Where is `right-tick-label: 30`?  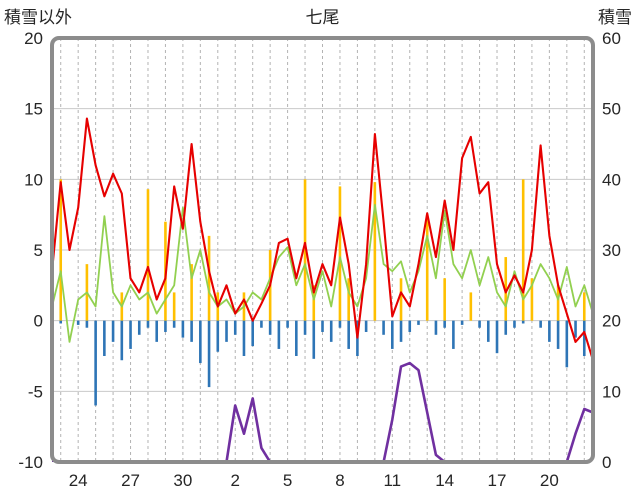
right-tick-label: 30 is located at coordinates (611, 250).